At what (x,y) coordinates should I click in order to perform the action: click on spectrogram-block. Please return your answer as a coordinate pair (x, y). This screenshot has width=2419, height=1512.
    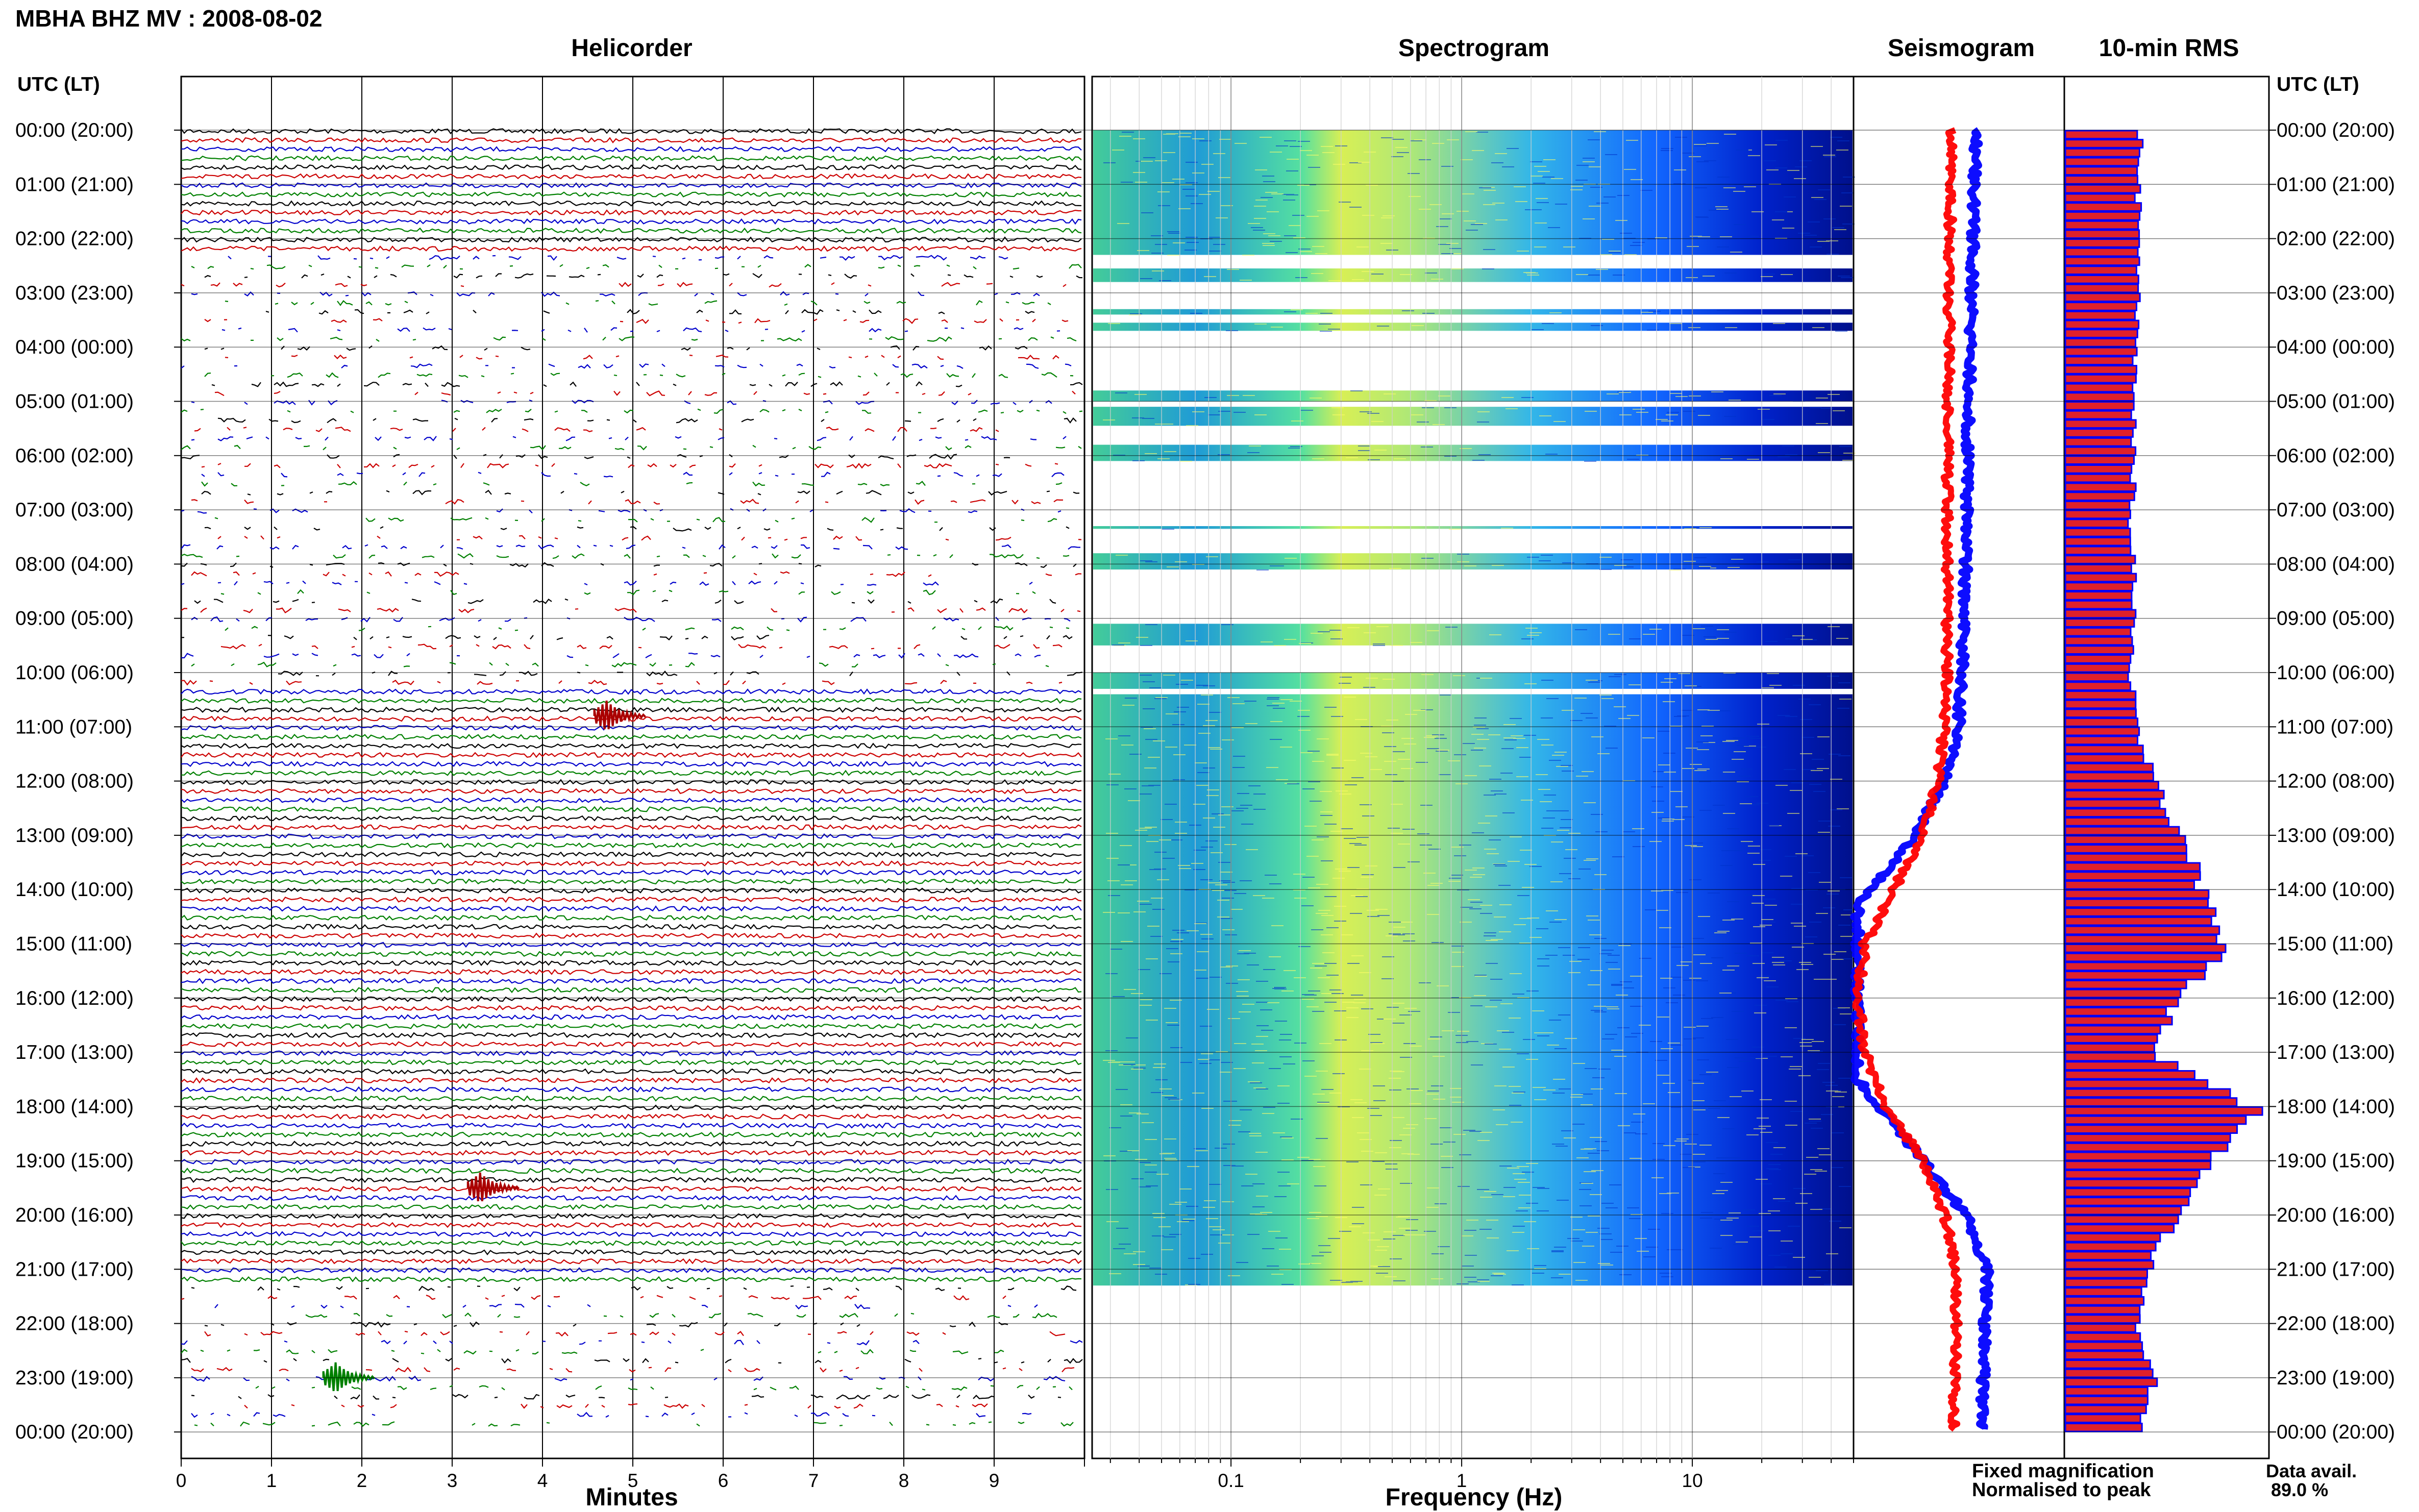
    Looking at the image, I should click on (1473, 396).